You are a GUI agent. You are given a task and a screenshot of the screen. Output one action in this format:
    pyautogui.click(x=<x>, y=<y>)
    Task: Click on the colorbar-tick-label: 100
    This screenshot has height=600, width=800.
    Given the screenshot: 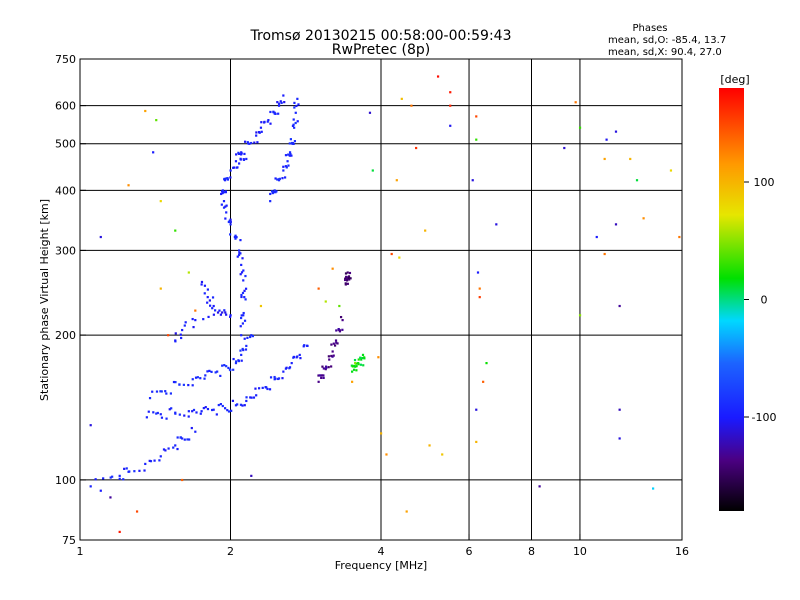 What is the action you would take?
    pyautogui.click(x=764, y=182)
    